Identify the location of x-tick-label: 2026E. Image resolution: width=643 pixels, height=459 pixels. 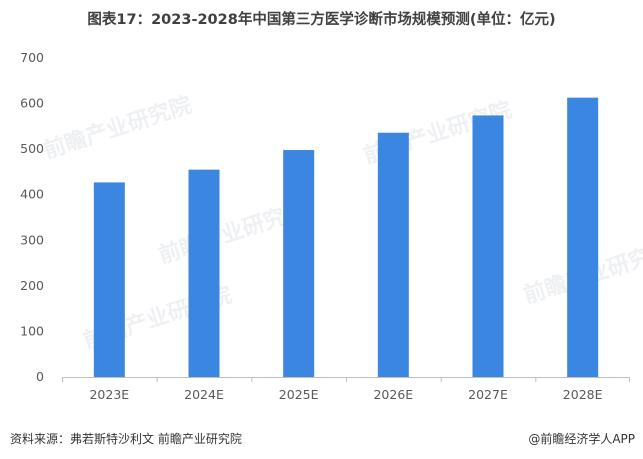
(393, 394).